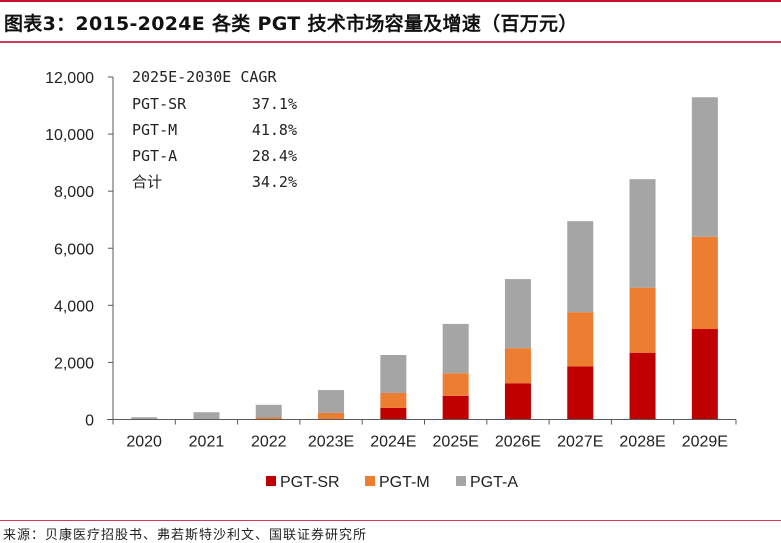 This screenshot has width=781, height=543. I want to click on bar-pgt-sr-2028e, so click(642, 386).